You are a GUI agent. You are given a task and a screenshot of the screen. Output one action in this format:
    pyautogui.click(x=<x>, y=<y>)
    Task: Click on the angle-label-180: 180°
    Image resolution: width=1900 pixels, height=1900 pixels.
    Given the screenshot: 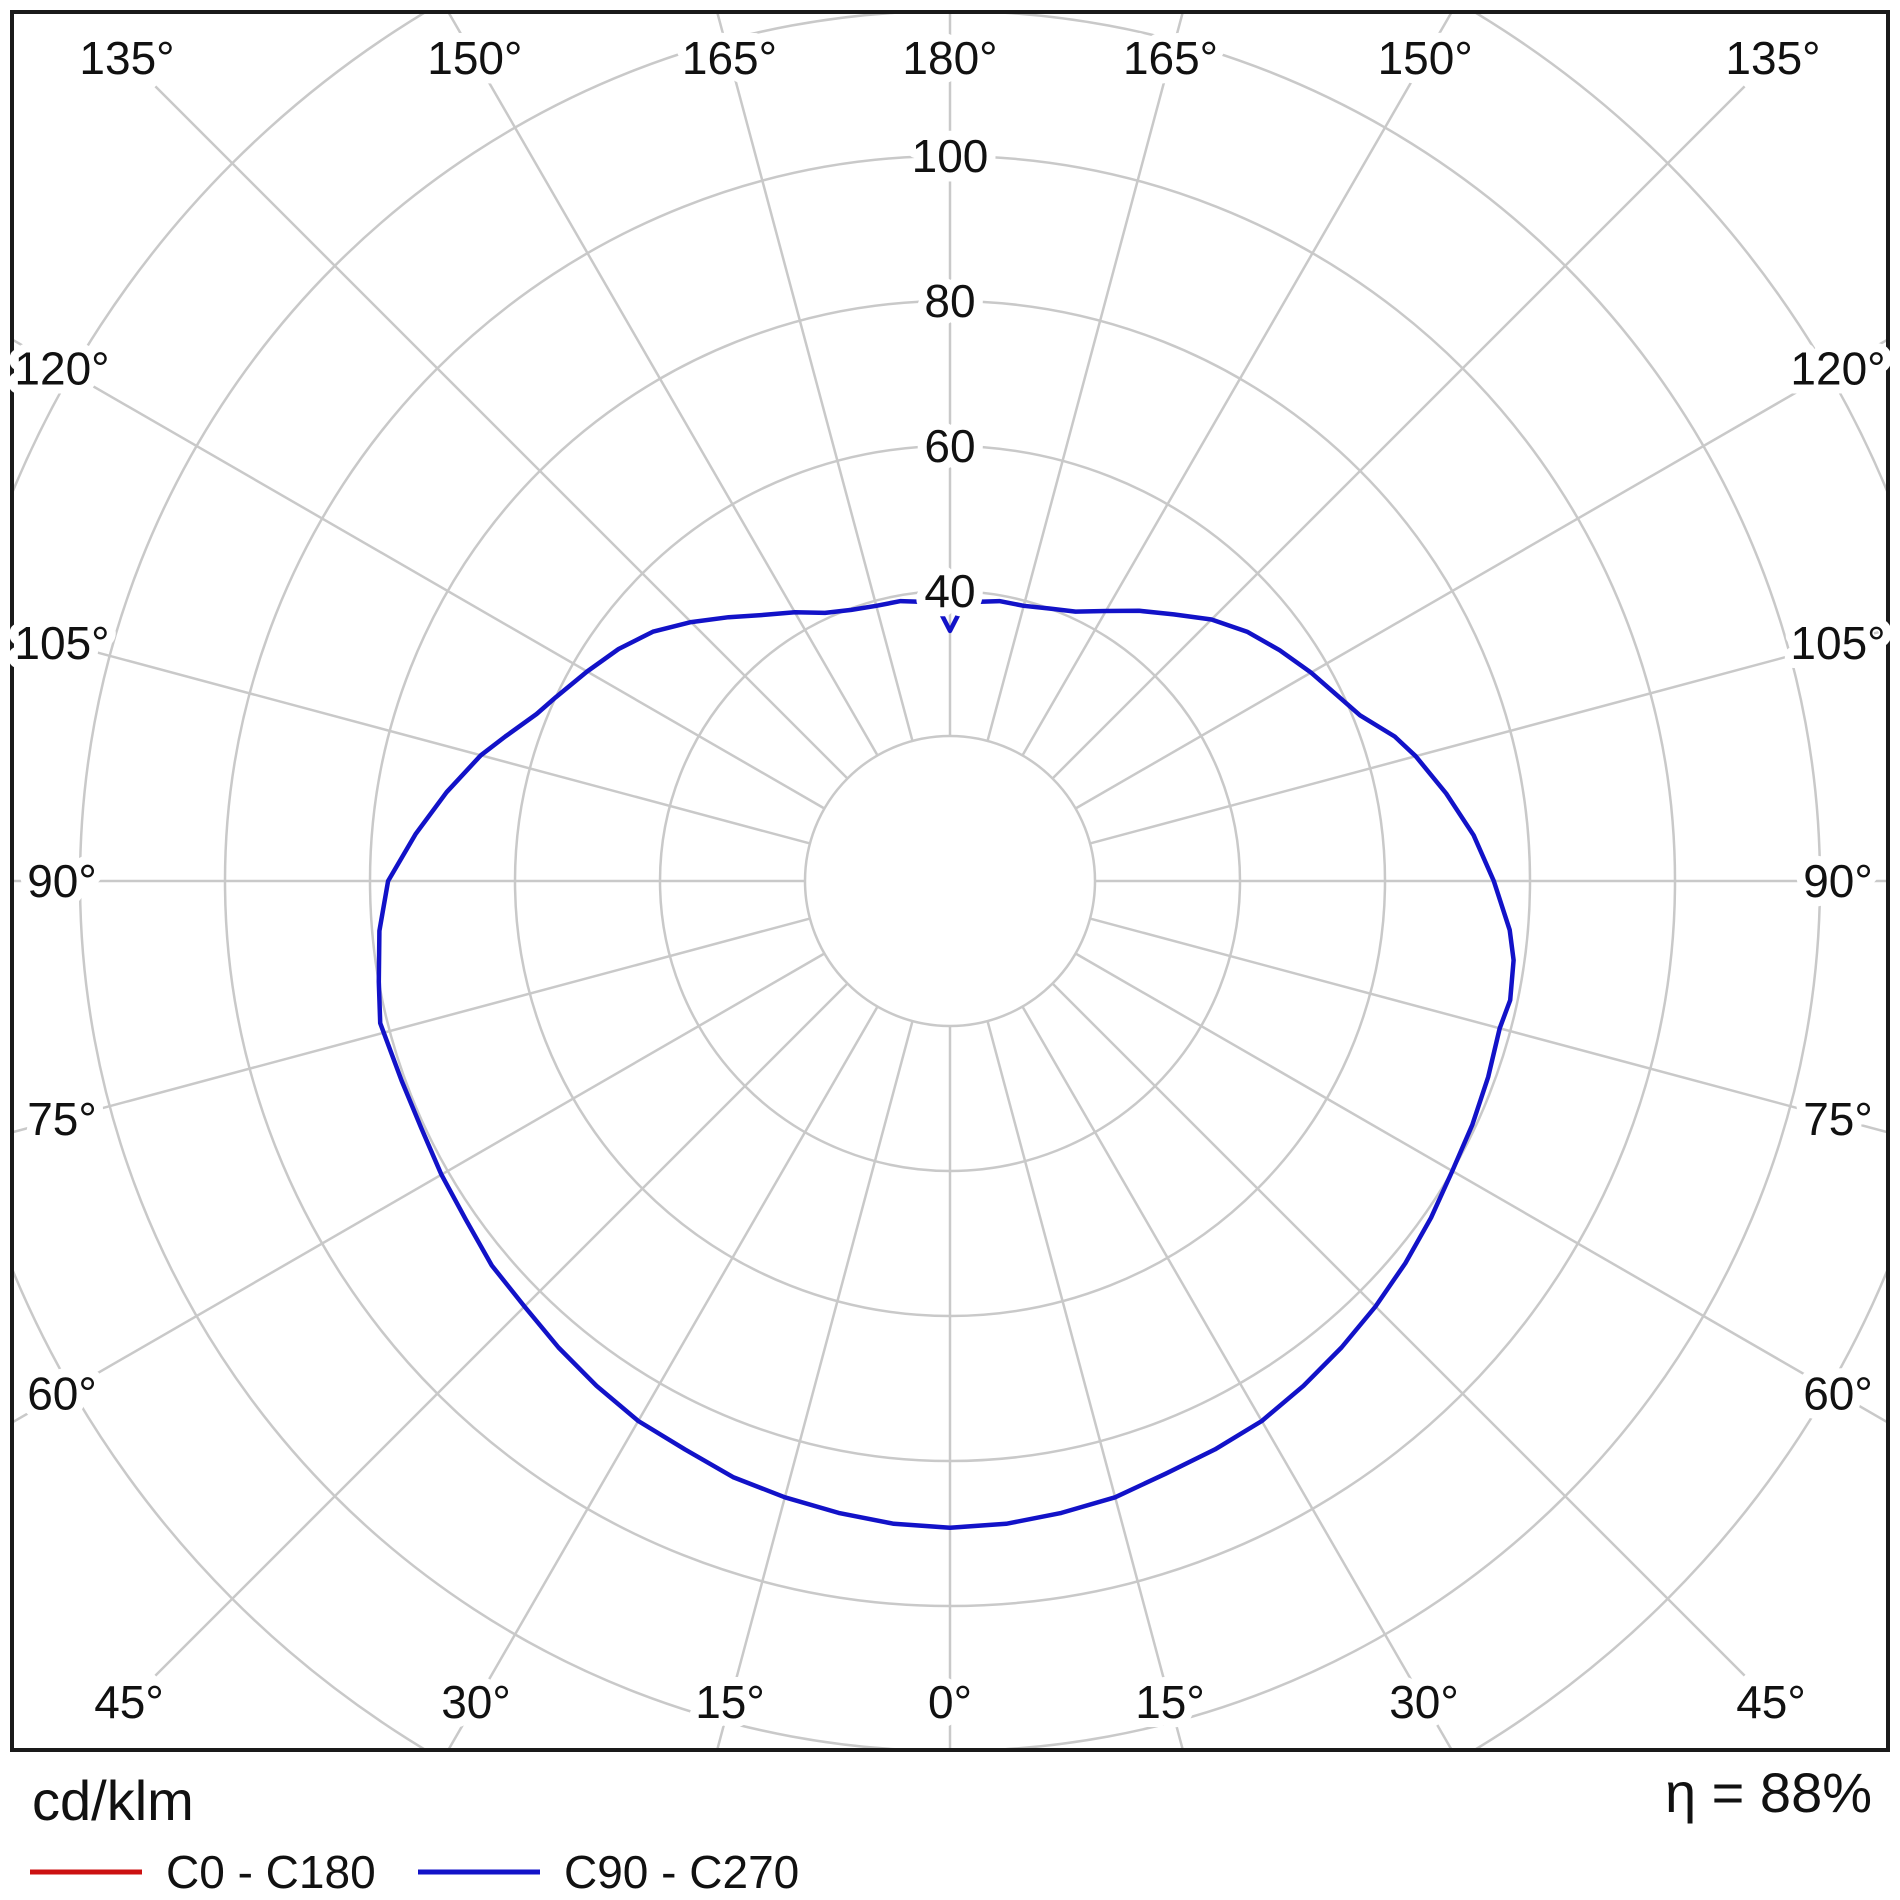 What is the action you would take?
    pyautogui.click(x=949, y=58)
    